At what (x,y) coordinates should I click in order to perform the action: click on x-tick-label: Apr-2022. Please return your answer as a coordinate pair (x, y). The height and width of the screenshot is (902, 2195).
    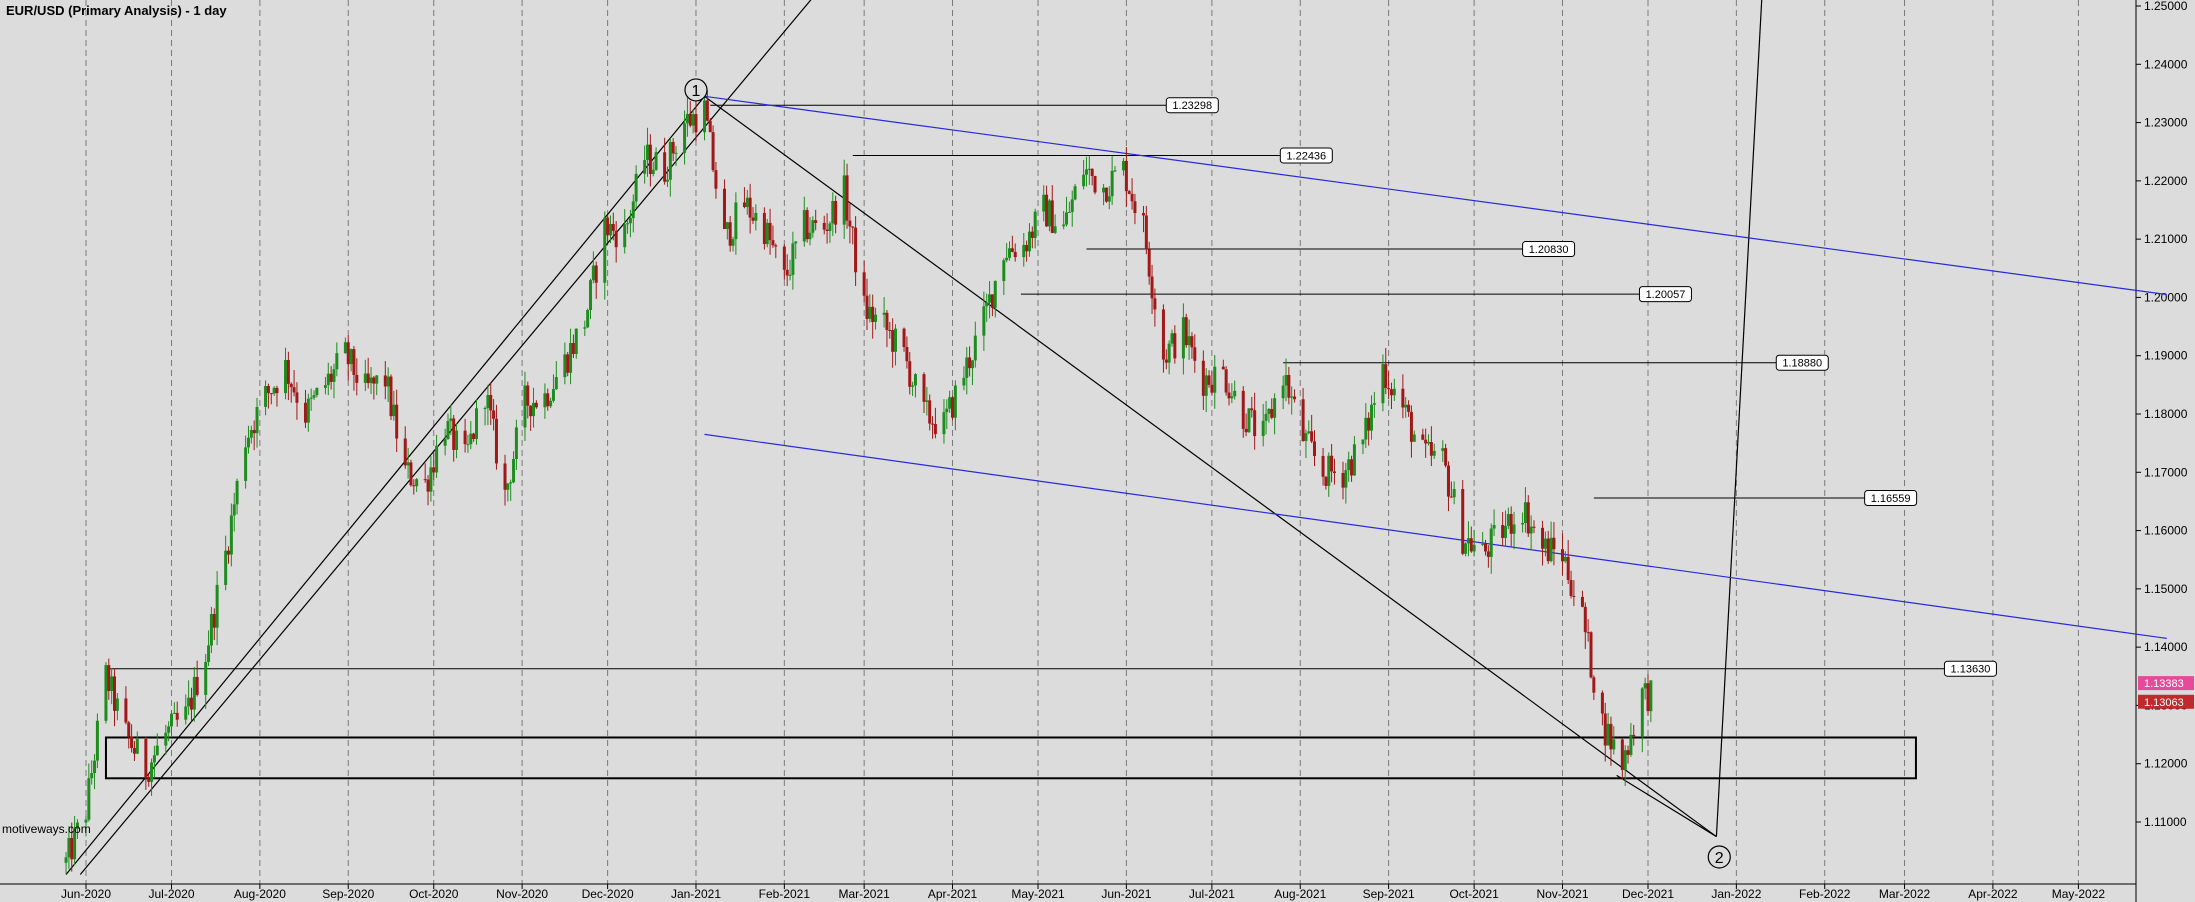
    Looking at the image, I should click on (1993, 894).